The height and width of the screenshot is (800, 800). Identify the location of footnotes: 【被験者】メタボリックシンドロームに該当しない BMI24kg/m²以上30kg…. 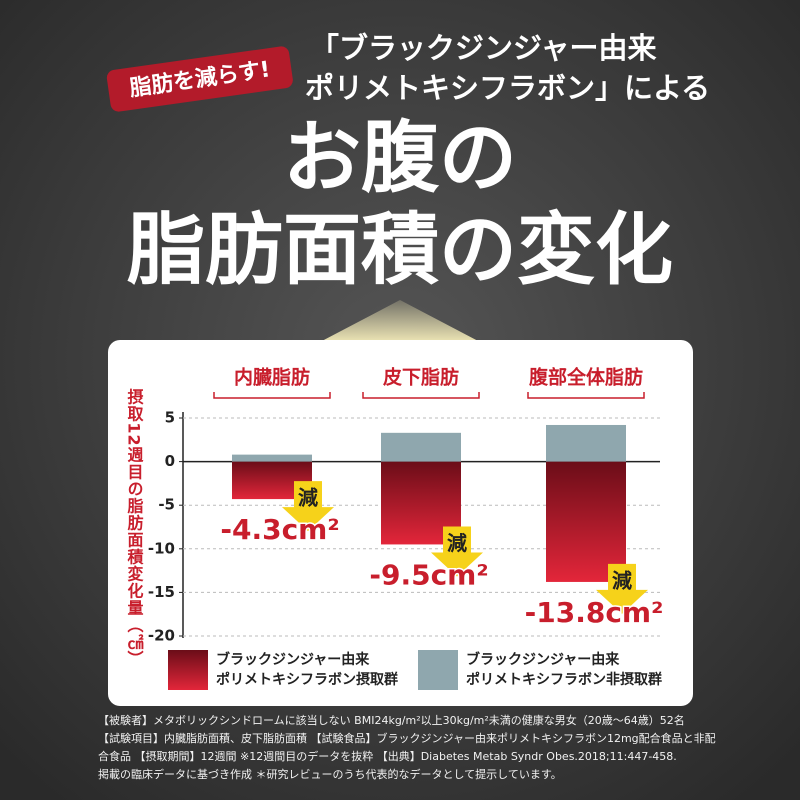
(408, 748).